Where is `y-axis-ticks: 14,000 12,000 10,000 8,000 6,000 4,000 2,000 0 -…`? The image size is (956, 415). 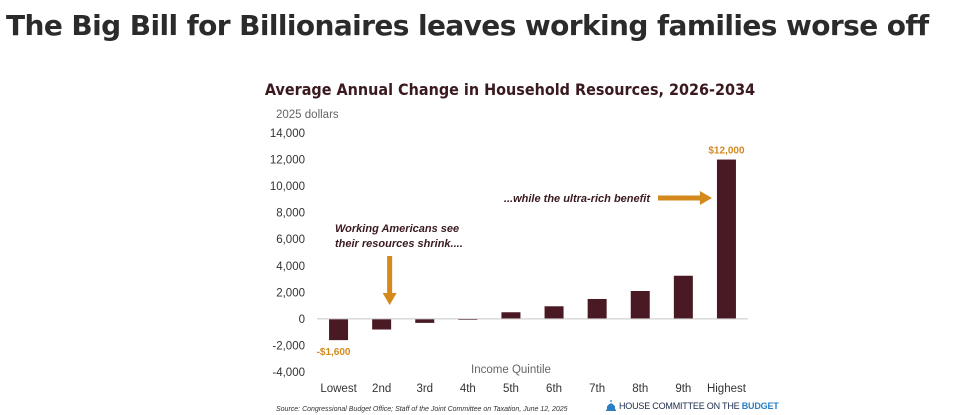
y-axis-ticks: 14,000 12,000 10,000 8,000 6,000 4,000 2,000 0 -… is located at coordinates (287, 253).